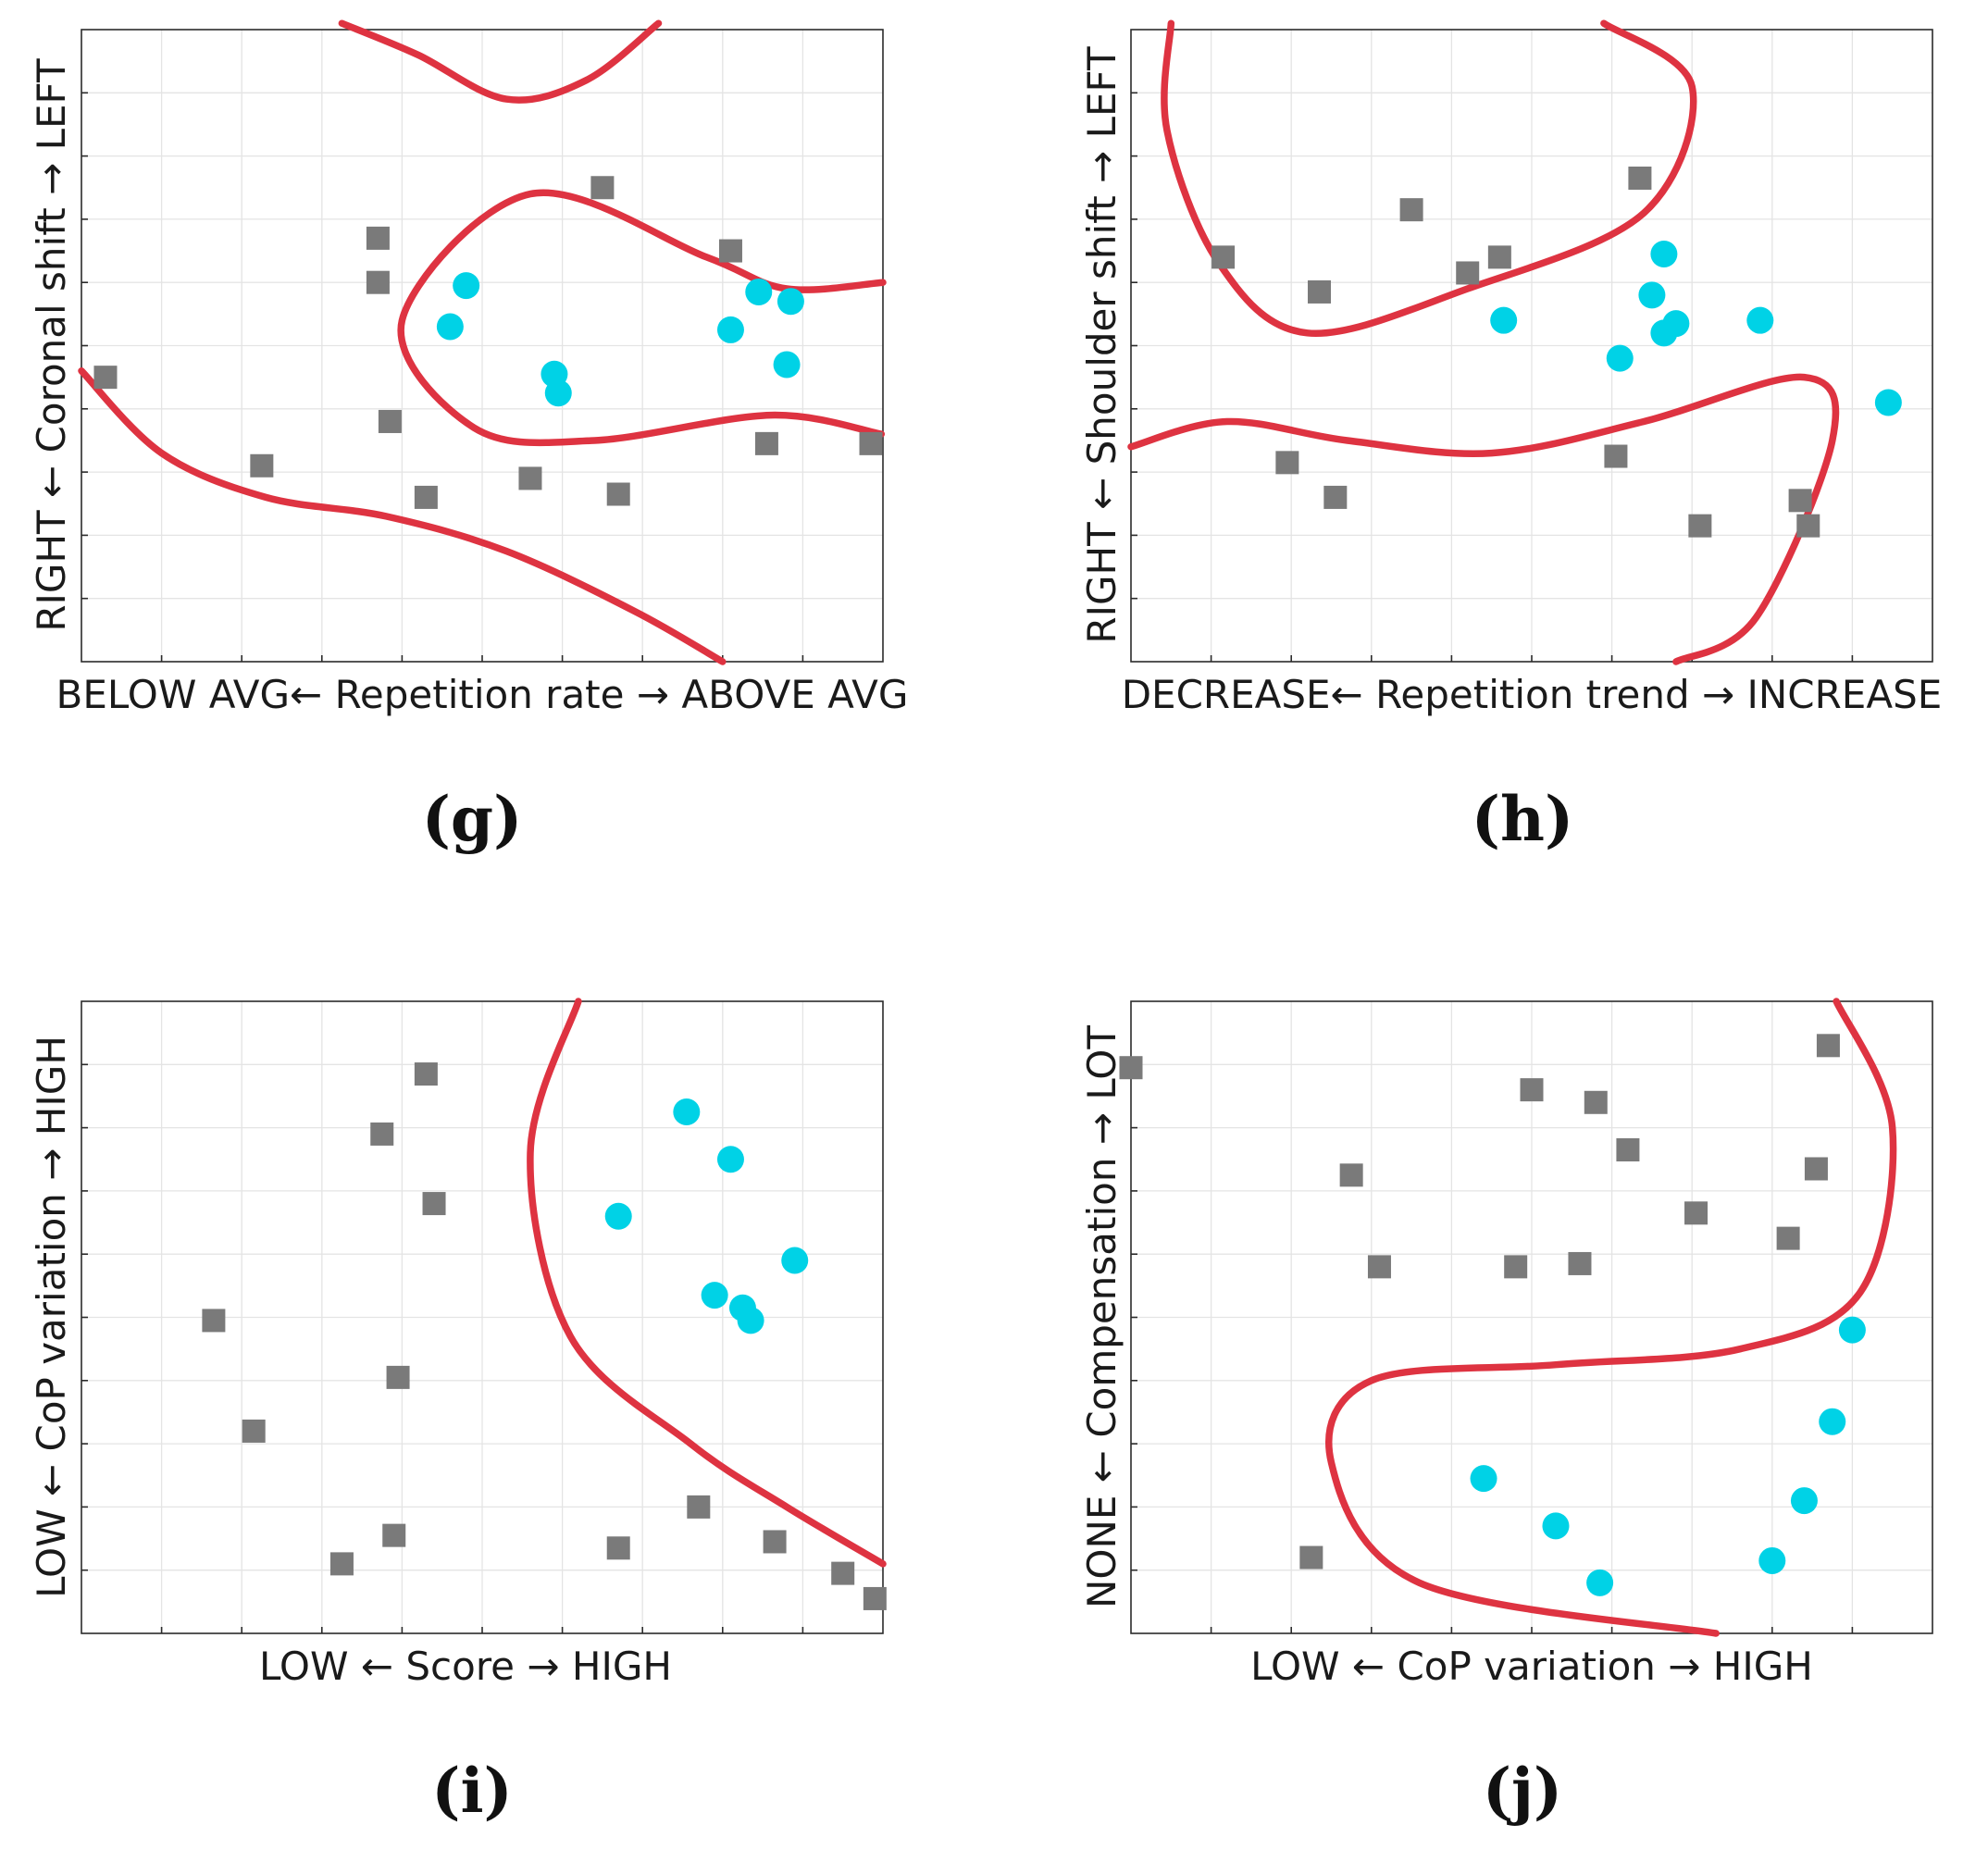  I want to click on ticks-g, so click(443, 377).